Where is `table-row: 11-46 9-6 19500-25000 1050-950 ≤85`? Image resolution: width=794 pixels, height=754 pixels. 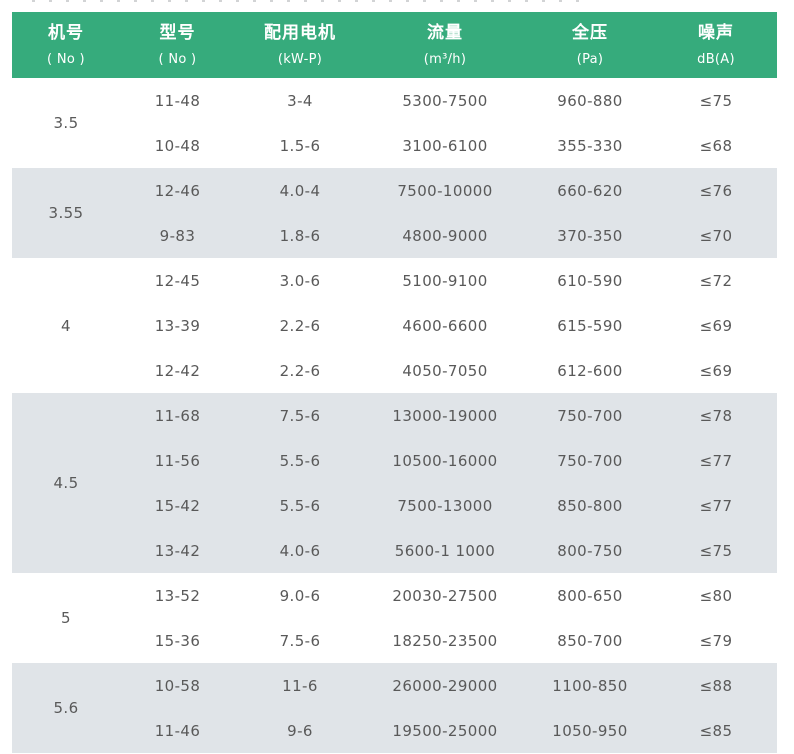
table-row: 11-46 9-6 19500-25000 1050-950 ≤85 is located at coordinates (394, 730).